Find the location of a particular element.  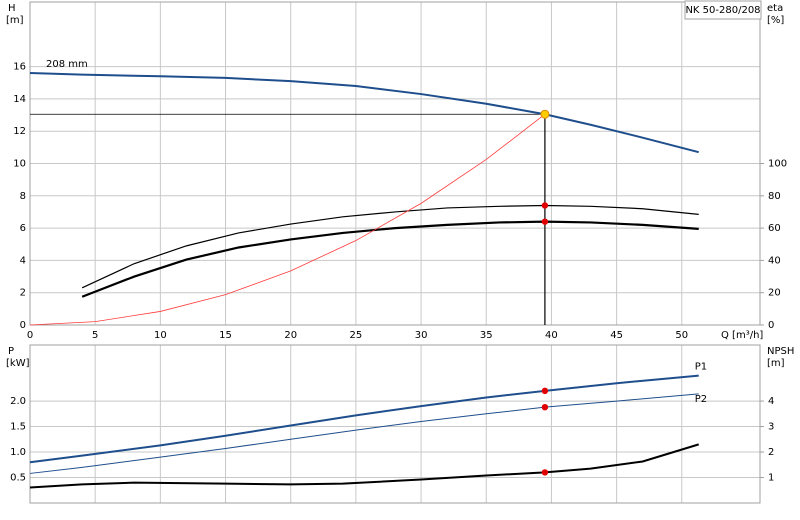

y2-tick-label: 60 is located at coordinates (774, 228).